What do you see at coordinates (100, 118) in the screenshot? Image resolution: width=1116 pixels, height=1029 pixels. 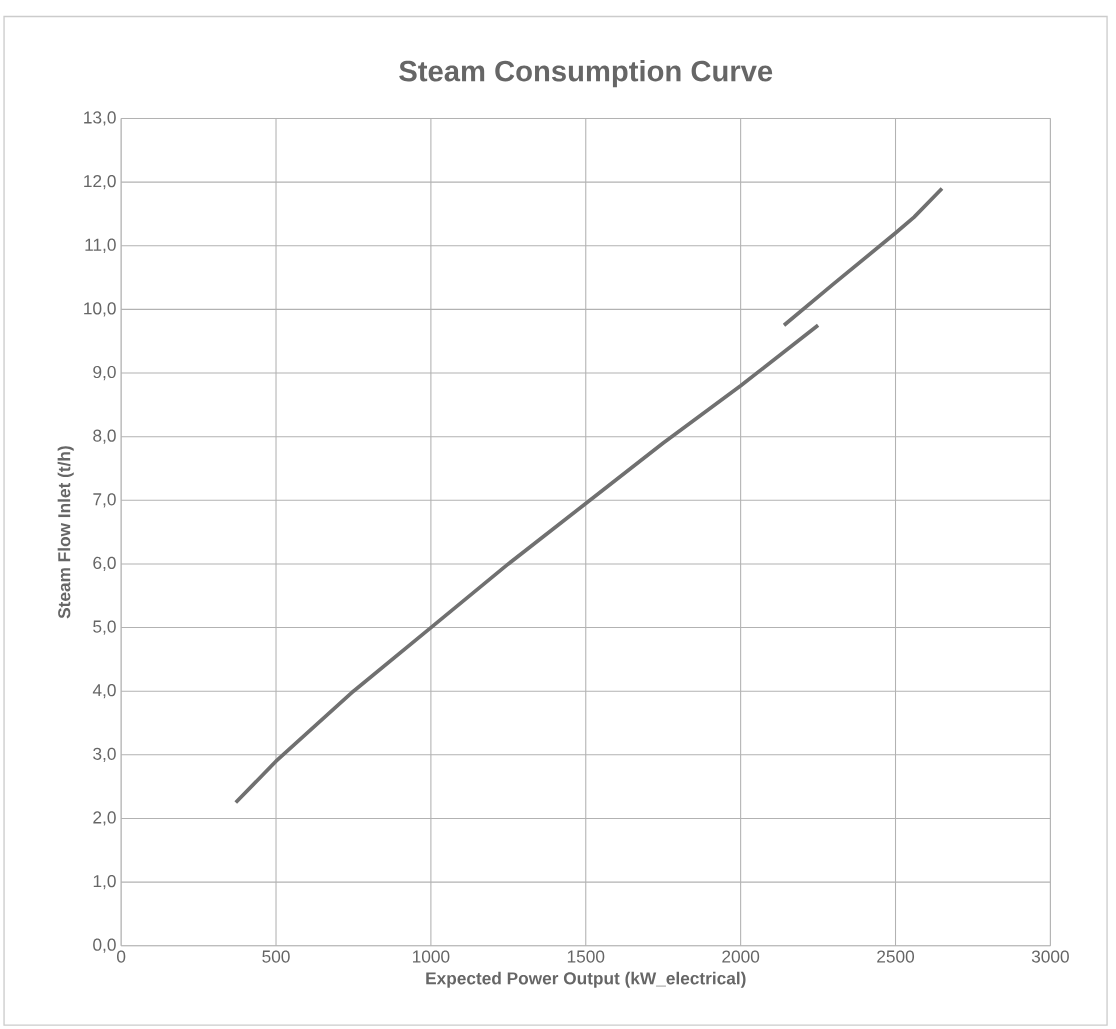 I see `y-tick-label: 13,0` at bounding box center [100, 118].